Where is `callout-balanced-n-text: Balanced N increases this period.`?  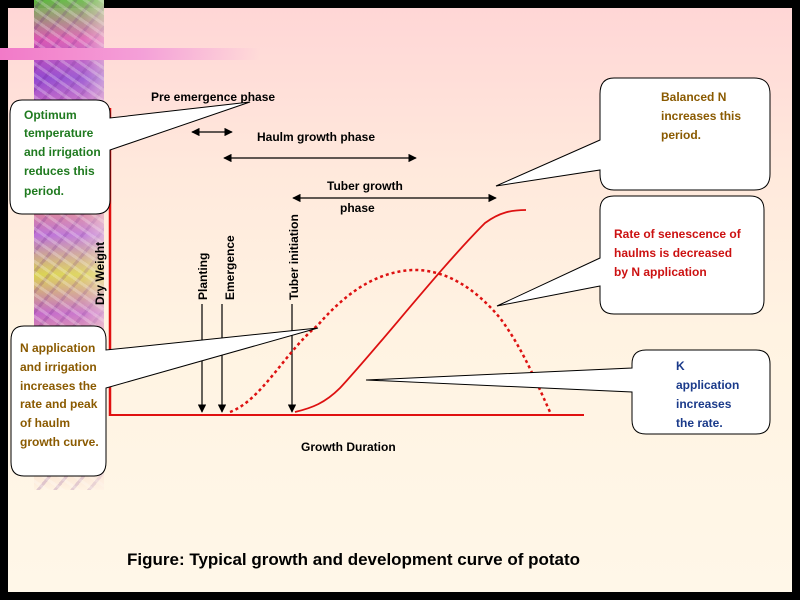
callout-balanced-n-text: Balanced N increases this period. is located at coordinates (701, 116).